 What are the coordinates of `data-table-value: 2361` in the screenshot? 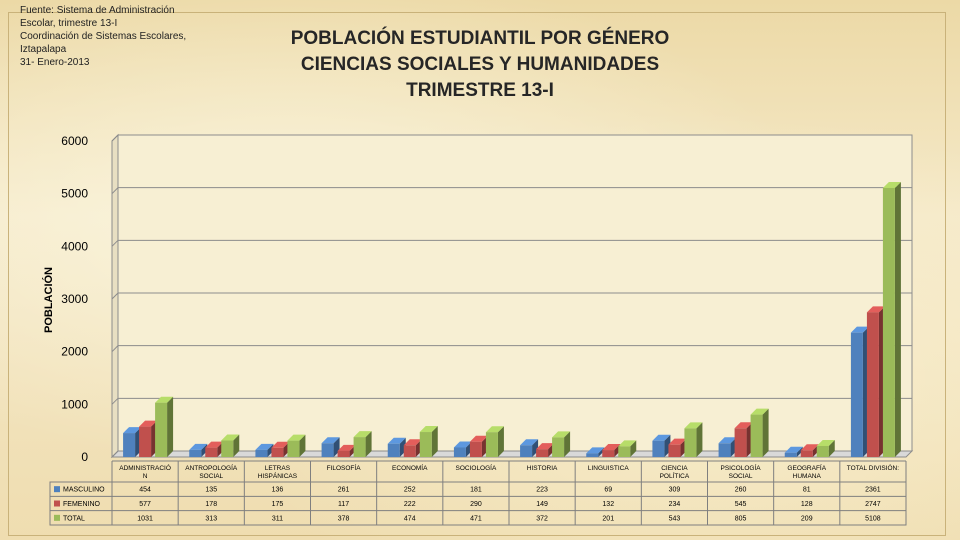 It's located at (873, 490).